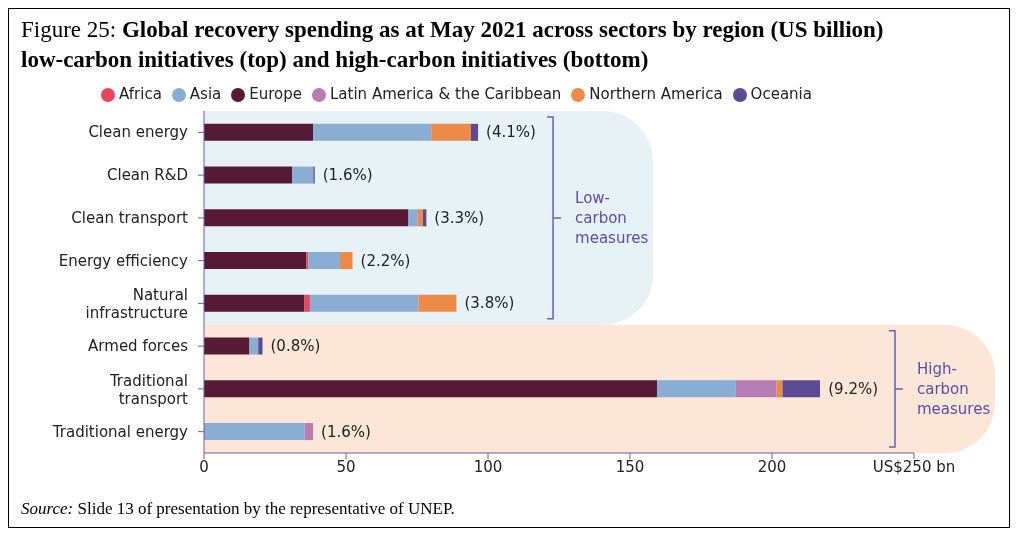 The image size is (1017, 544). What do you see at coordinates (511, 132) in the screenshot?
I see `annotation: (4.1%)` at bounding box center [511, 132].